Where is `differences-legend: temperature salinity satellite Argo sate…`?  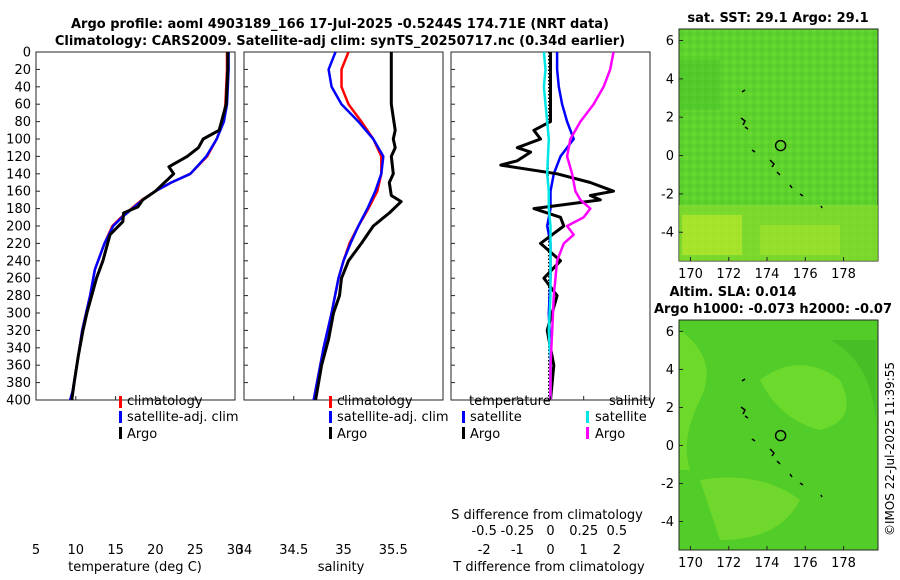
differences-legend: temperature salinity satellite Argo sate… is located at coordinates (559, 418).